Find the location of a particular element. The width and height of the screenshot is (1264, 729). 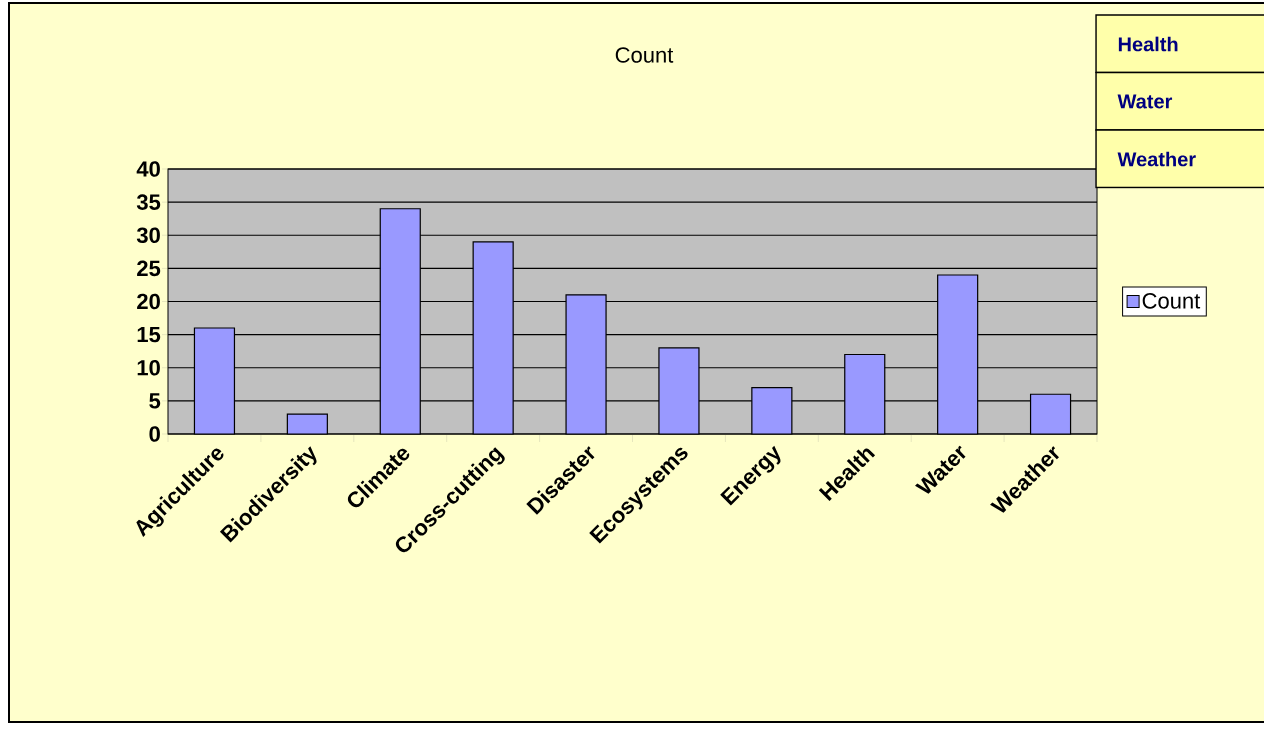

text: Weather is located at coordinates (1156, 159).